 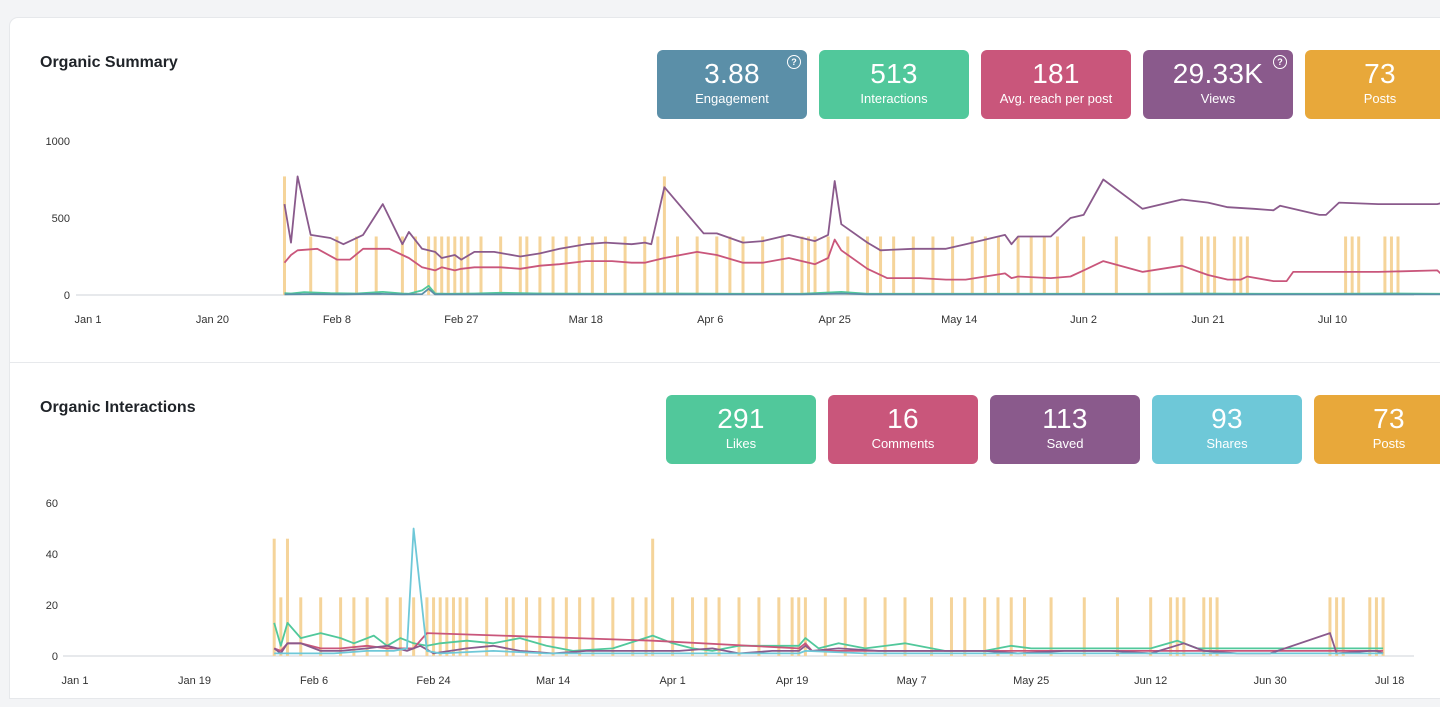 I want to click on reach-series-line, so click(x=862, y=261).